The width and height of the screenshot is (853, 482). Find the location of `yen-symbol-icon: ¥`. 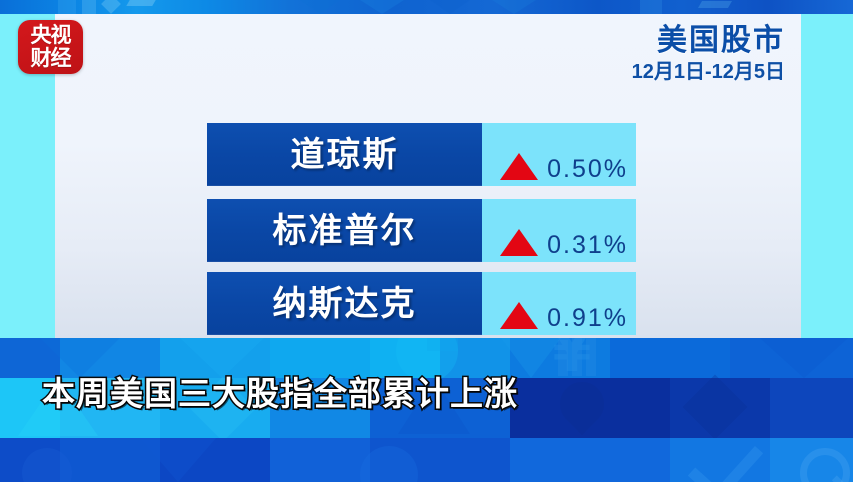

yen-symbol-icon: ¥ is located at coordinates (572, 361).